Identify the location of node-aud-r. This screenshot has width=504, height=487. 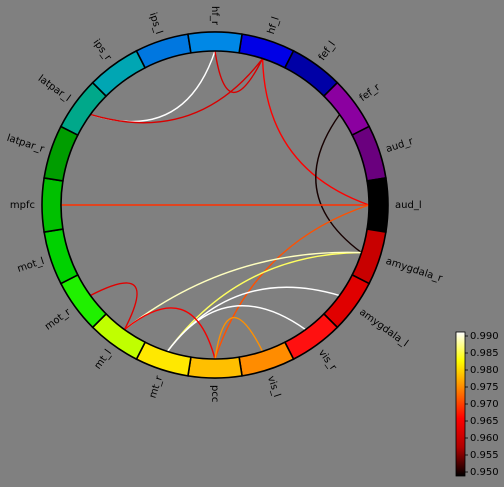
(369, 153).